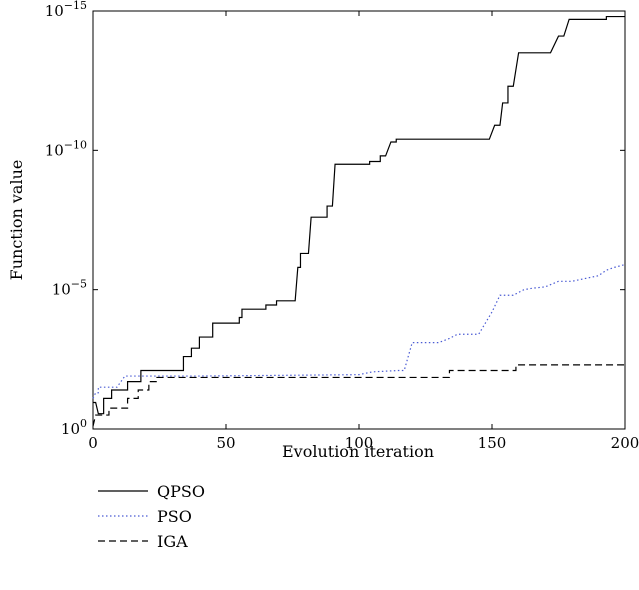 This screenshot has height=590, width=639. Describe the element at coordinates (74, 427) in the screenshot. I see `y-tick-label: 10⁰` at that location.